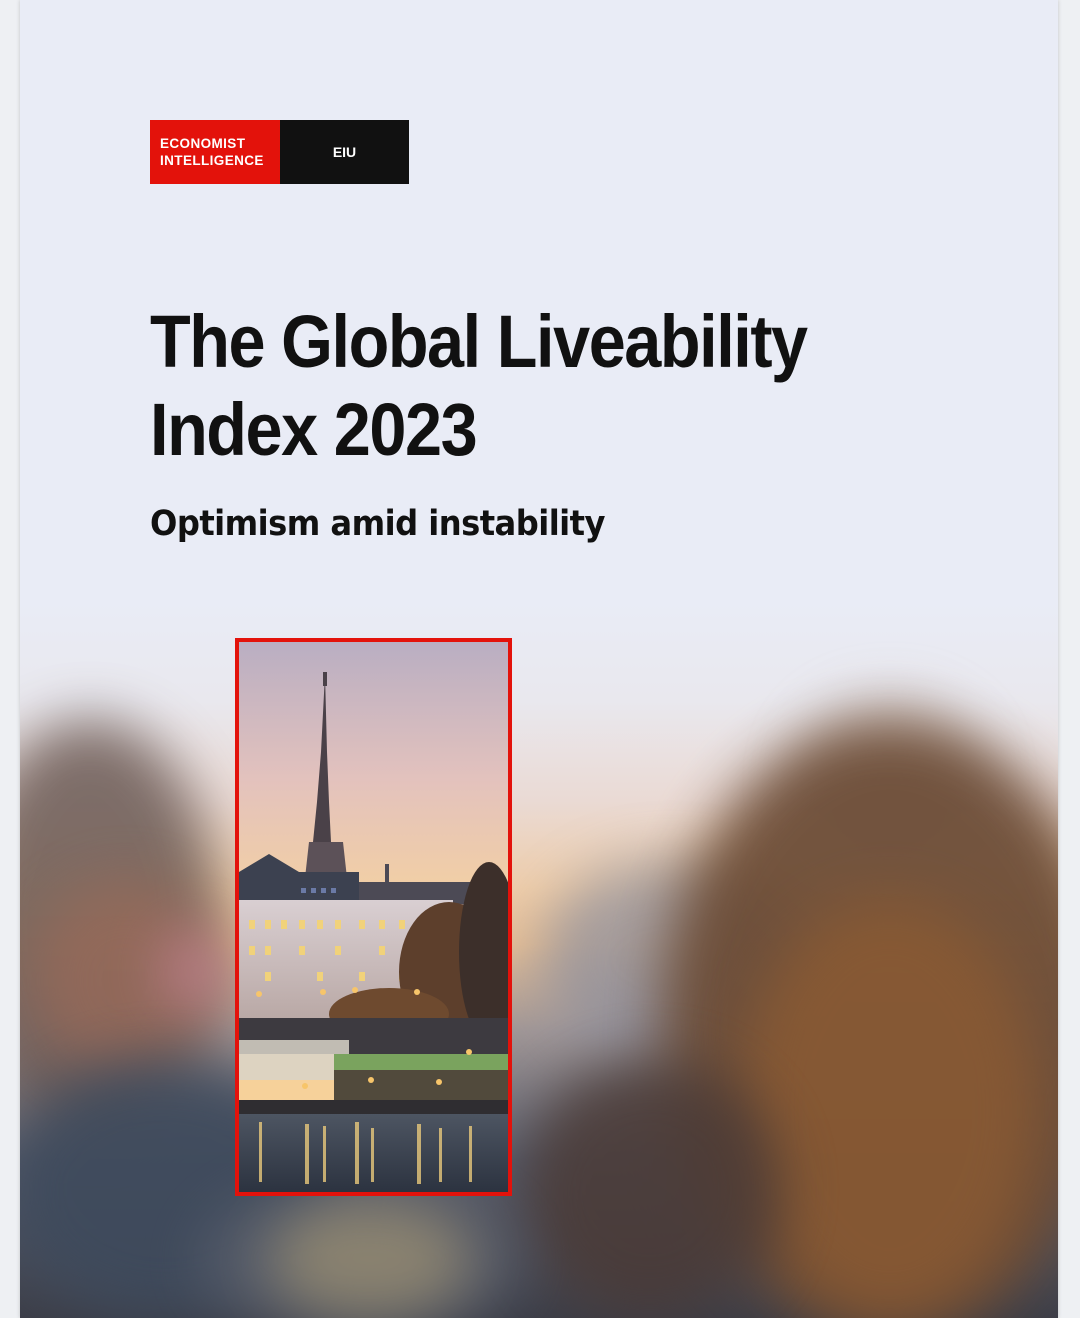 This screenshot has height=1318, width=1080. I want to click on city-riverside-photo-icon, so click(373, 917).